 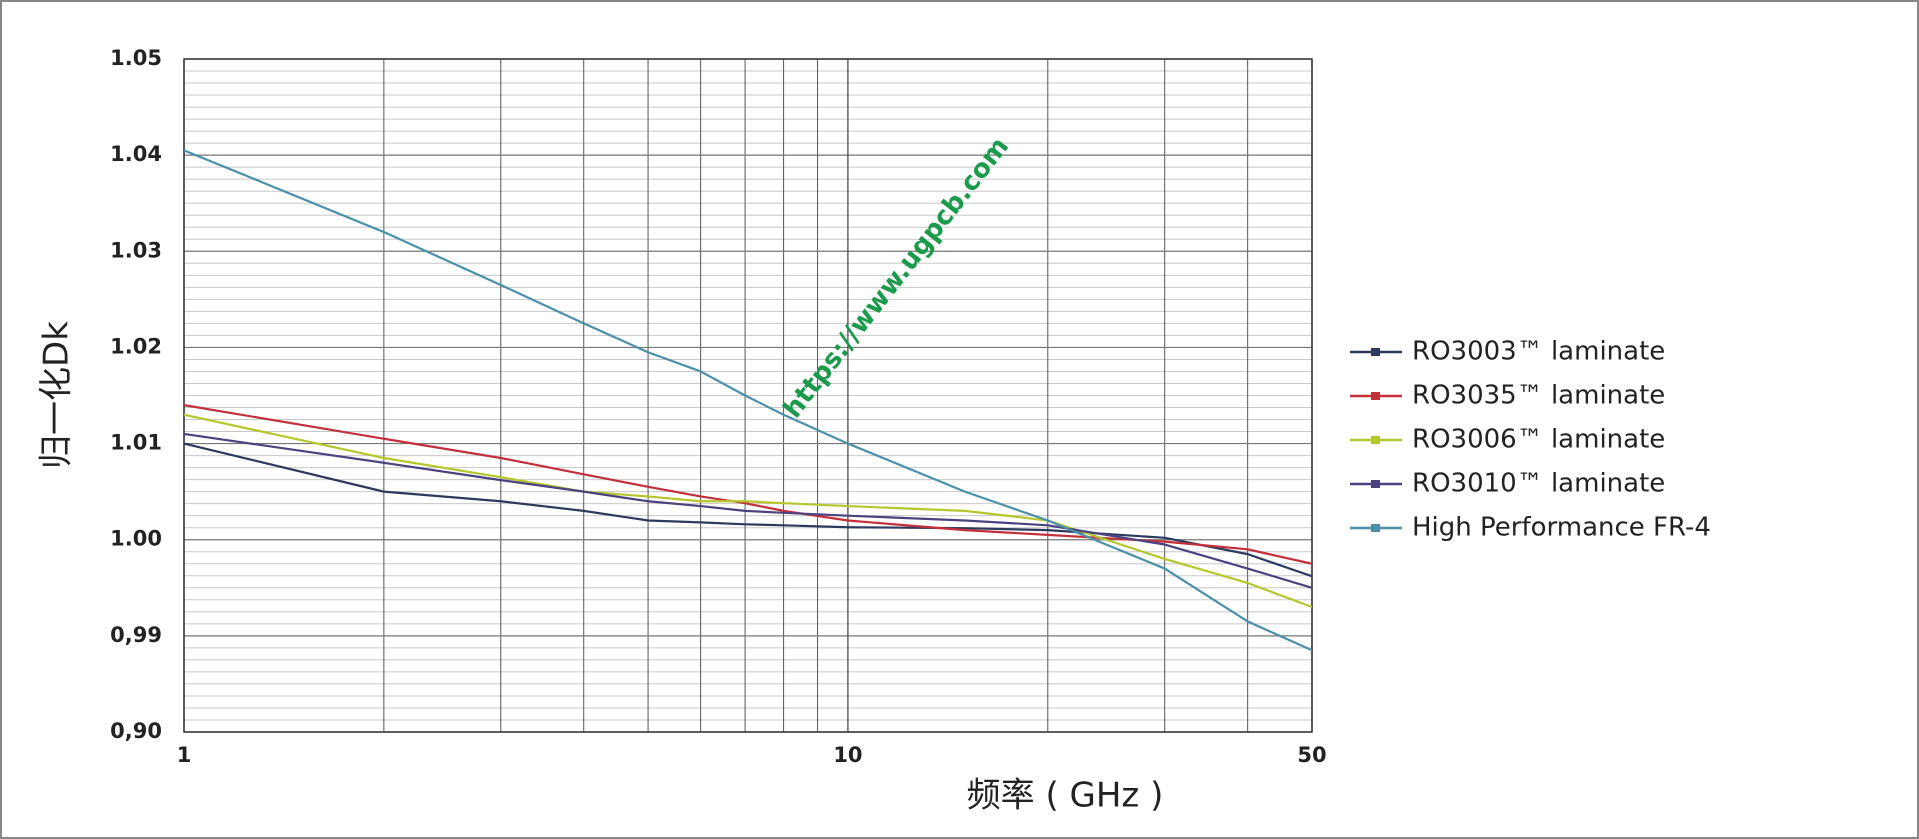 I want to click on y-tick-label: 0,99, so click(x=136, y=635).